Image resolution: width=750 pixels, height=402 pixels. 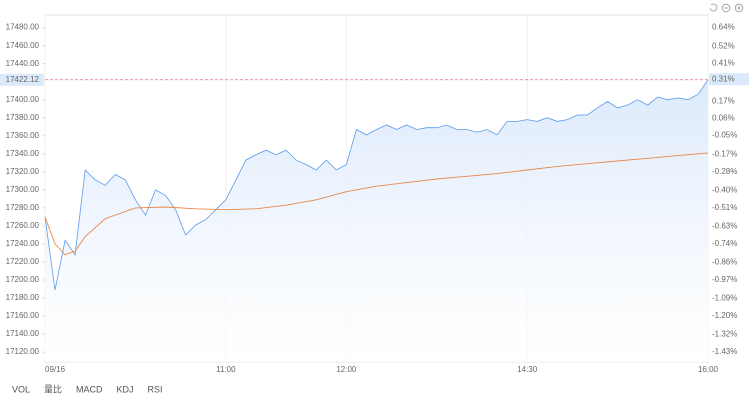 I want to click on y-tick-label: 17180.00, so click(x=23, y=297).